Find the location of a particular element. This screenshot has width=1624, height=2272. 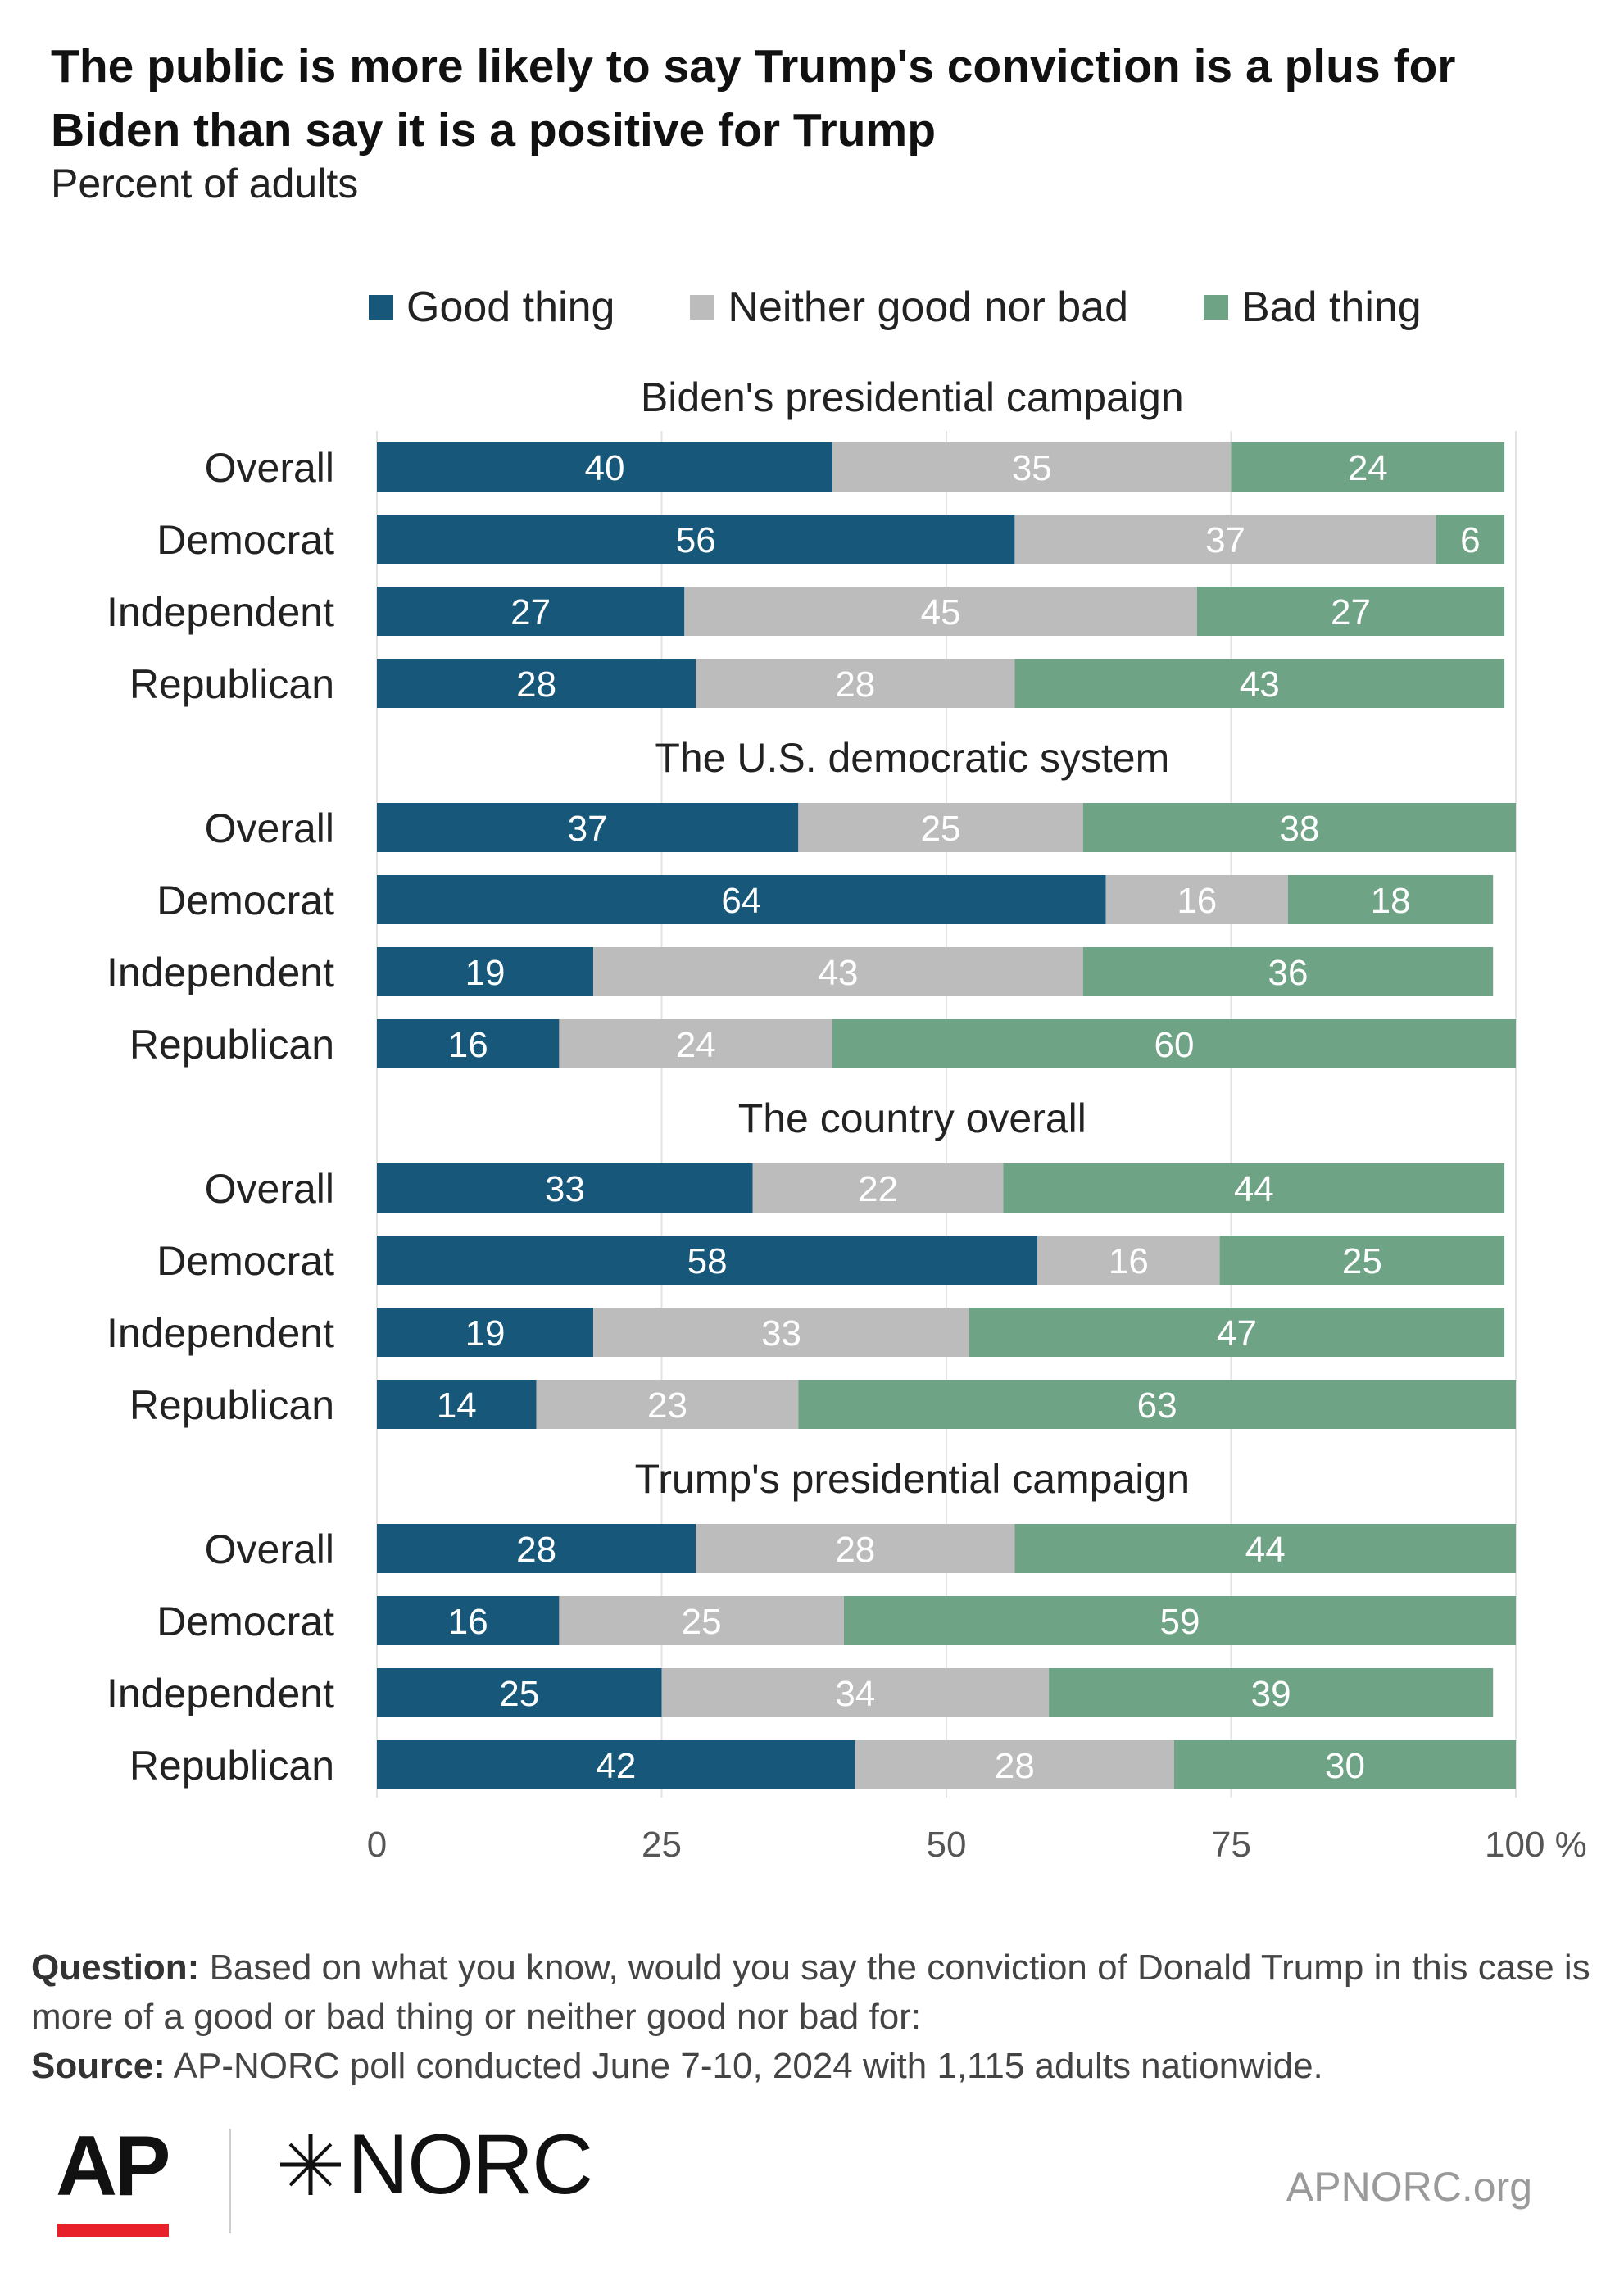

logo-divider is located at coordinates (230, 2181).